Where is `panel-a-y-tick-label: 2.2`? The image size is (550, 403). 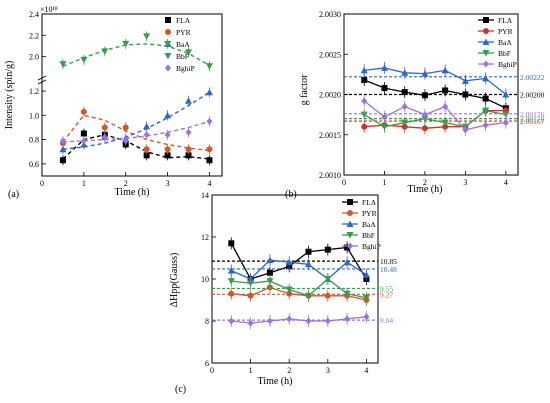 panel-a-y-tick-label: 2.2 is located at coordinates (34, 35).